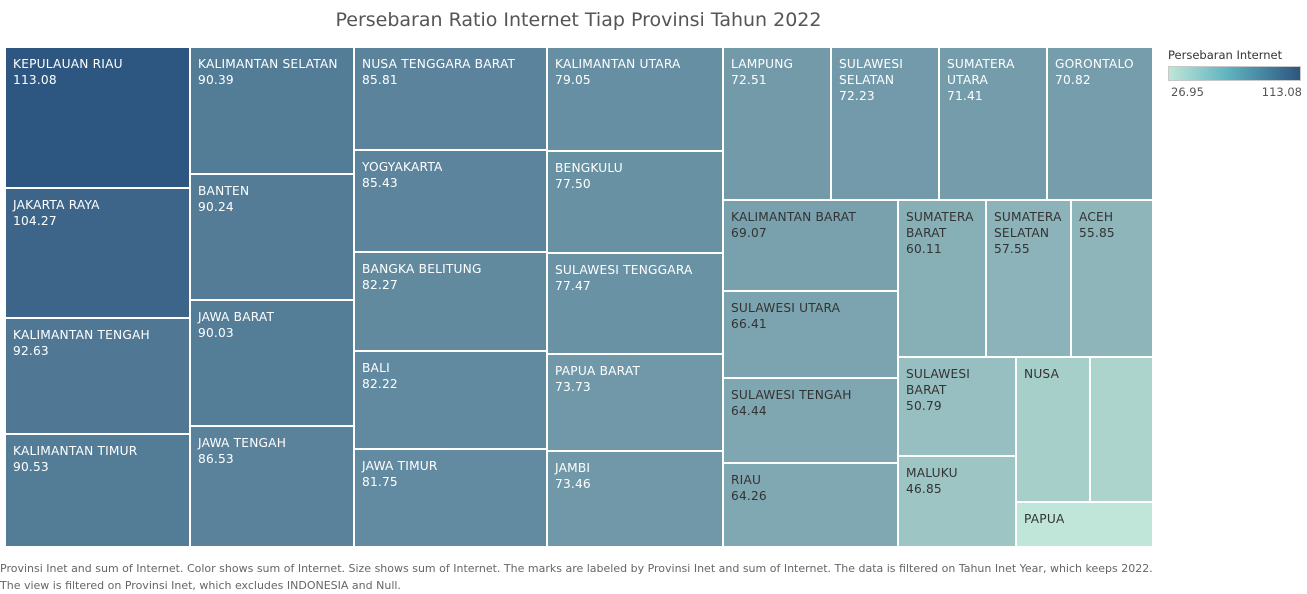 This screenshot has width=1307, height=594. What do you see at coordinates (216, 333) in the screenshot?
I see `tile-value: 90.03` at bounding box center [216, 333].